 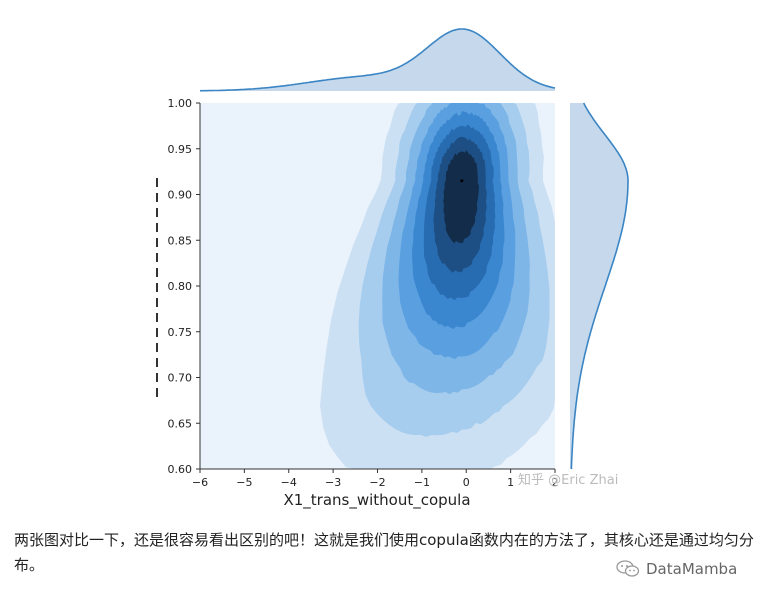 What do you see at coordinates (180, 240) in the screenshot?
I see `y-tick-label: 0.85` at bounding box center [180, 240].